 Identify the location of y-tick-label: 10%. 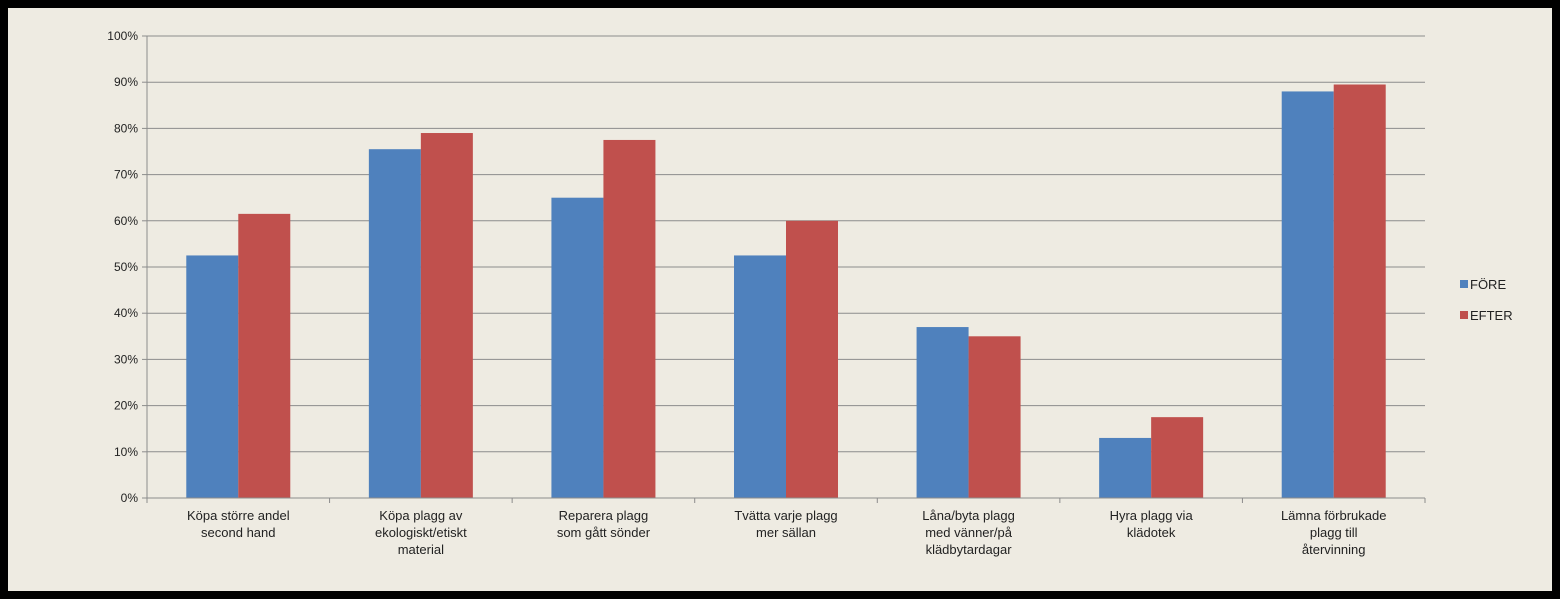
(126, 452).